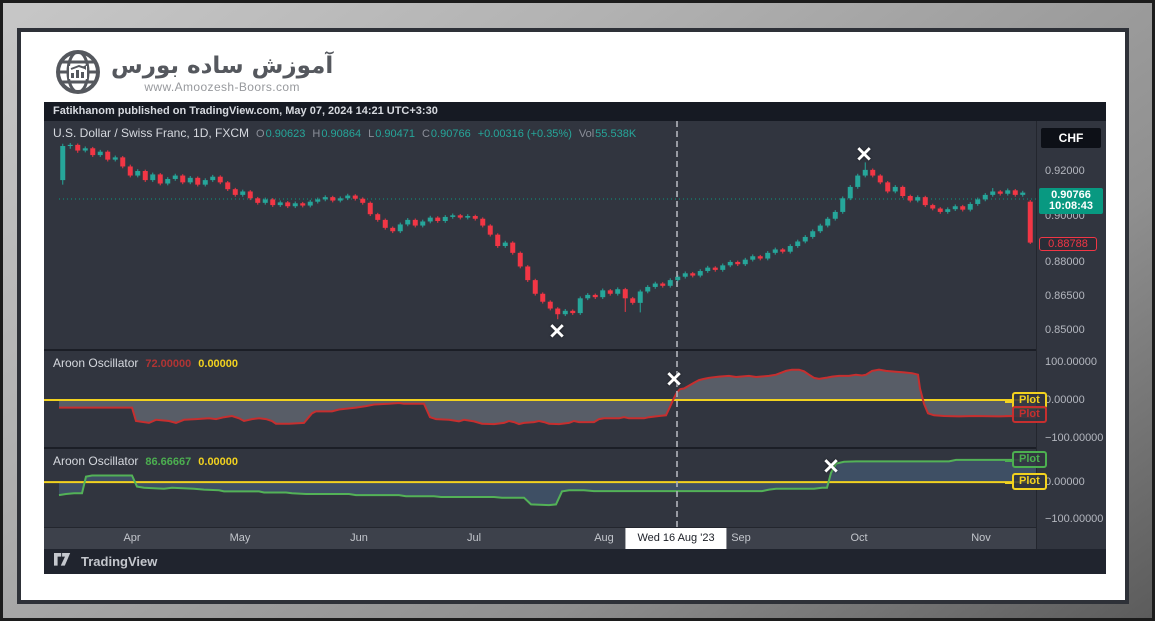  What do you see at coordinates (586, 134) in the screenshot?
I see `volume-label: Vol` at bounding box center [586, 134].